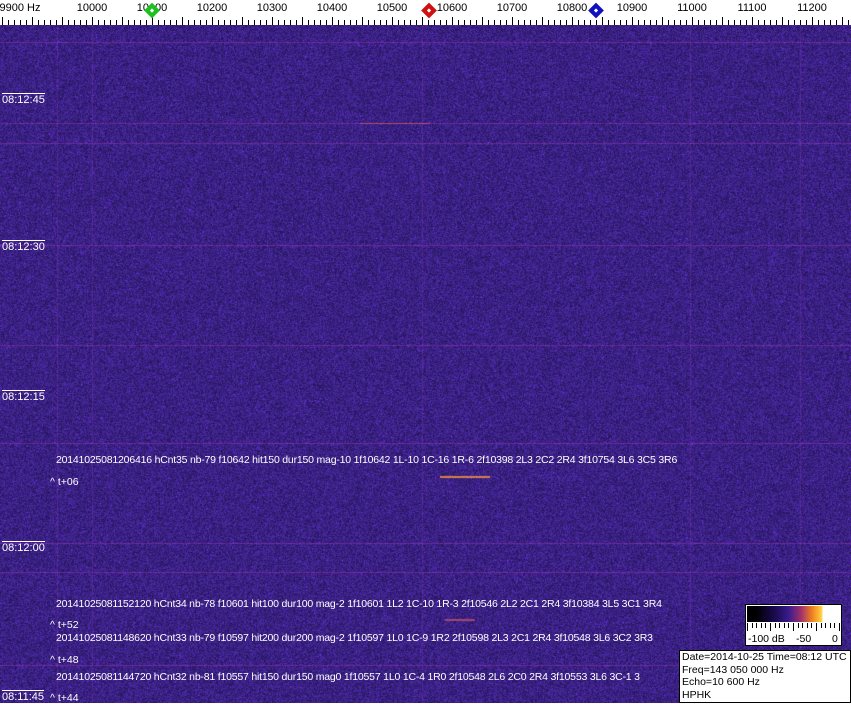  What do you see at coordinates (212, 8) in the screenshot?
I see `frequency-label: 10200` at bounding box center [212, 8].